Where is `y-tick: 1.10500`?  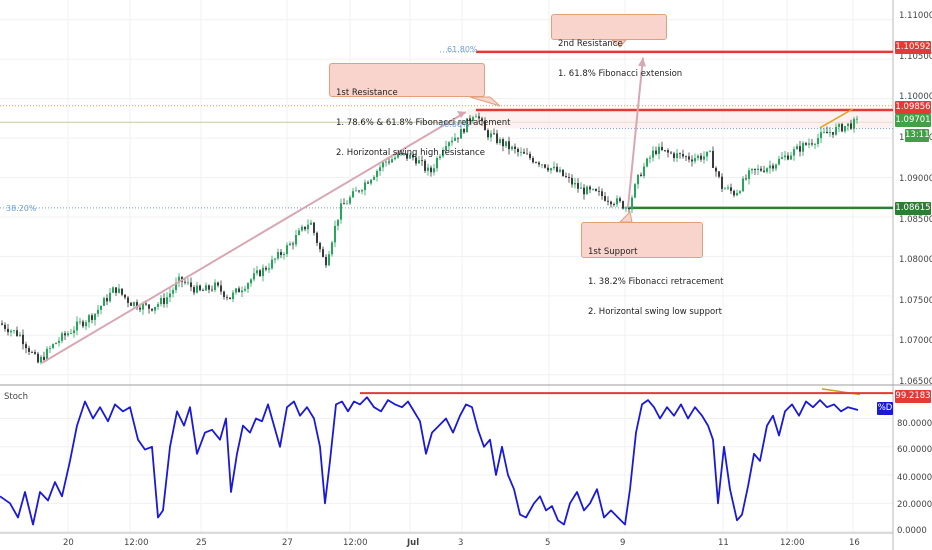 y-tick: 1.10500 is located at coordinates (915, 57).